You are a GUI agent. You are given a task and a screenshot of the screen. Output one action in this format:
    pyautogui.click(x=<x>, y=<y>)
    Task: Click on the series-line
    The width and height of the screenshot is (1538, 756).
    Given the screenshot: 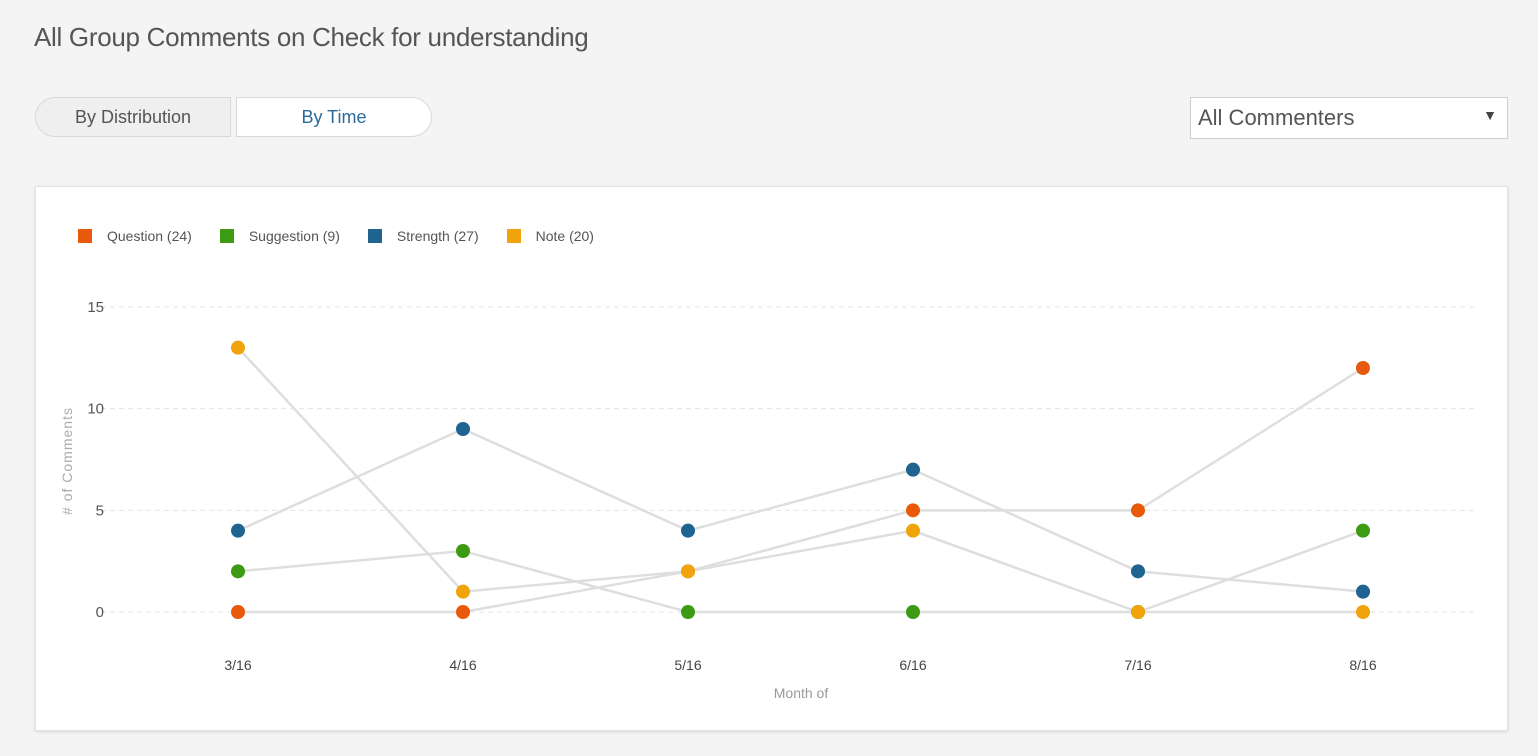 What is the action you would take?
    pyautogui.click(x=800, y=571)
    